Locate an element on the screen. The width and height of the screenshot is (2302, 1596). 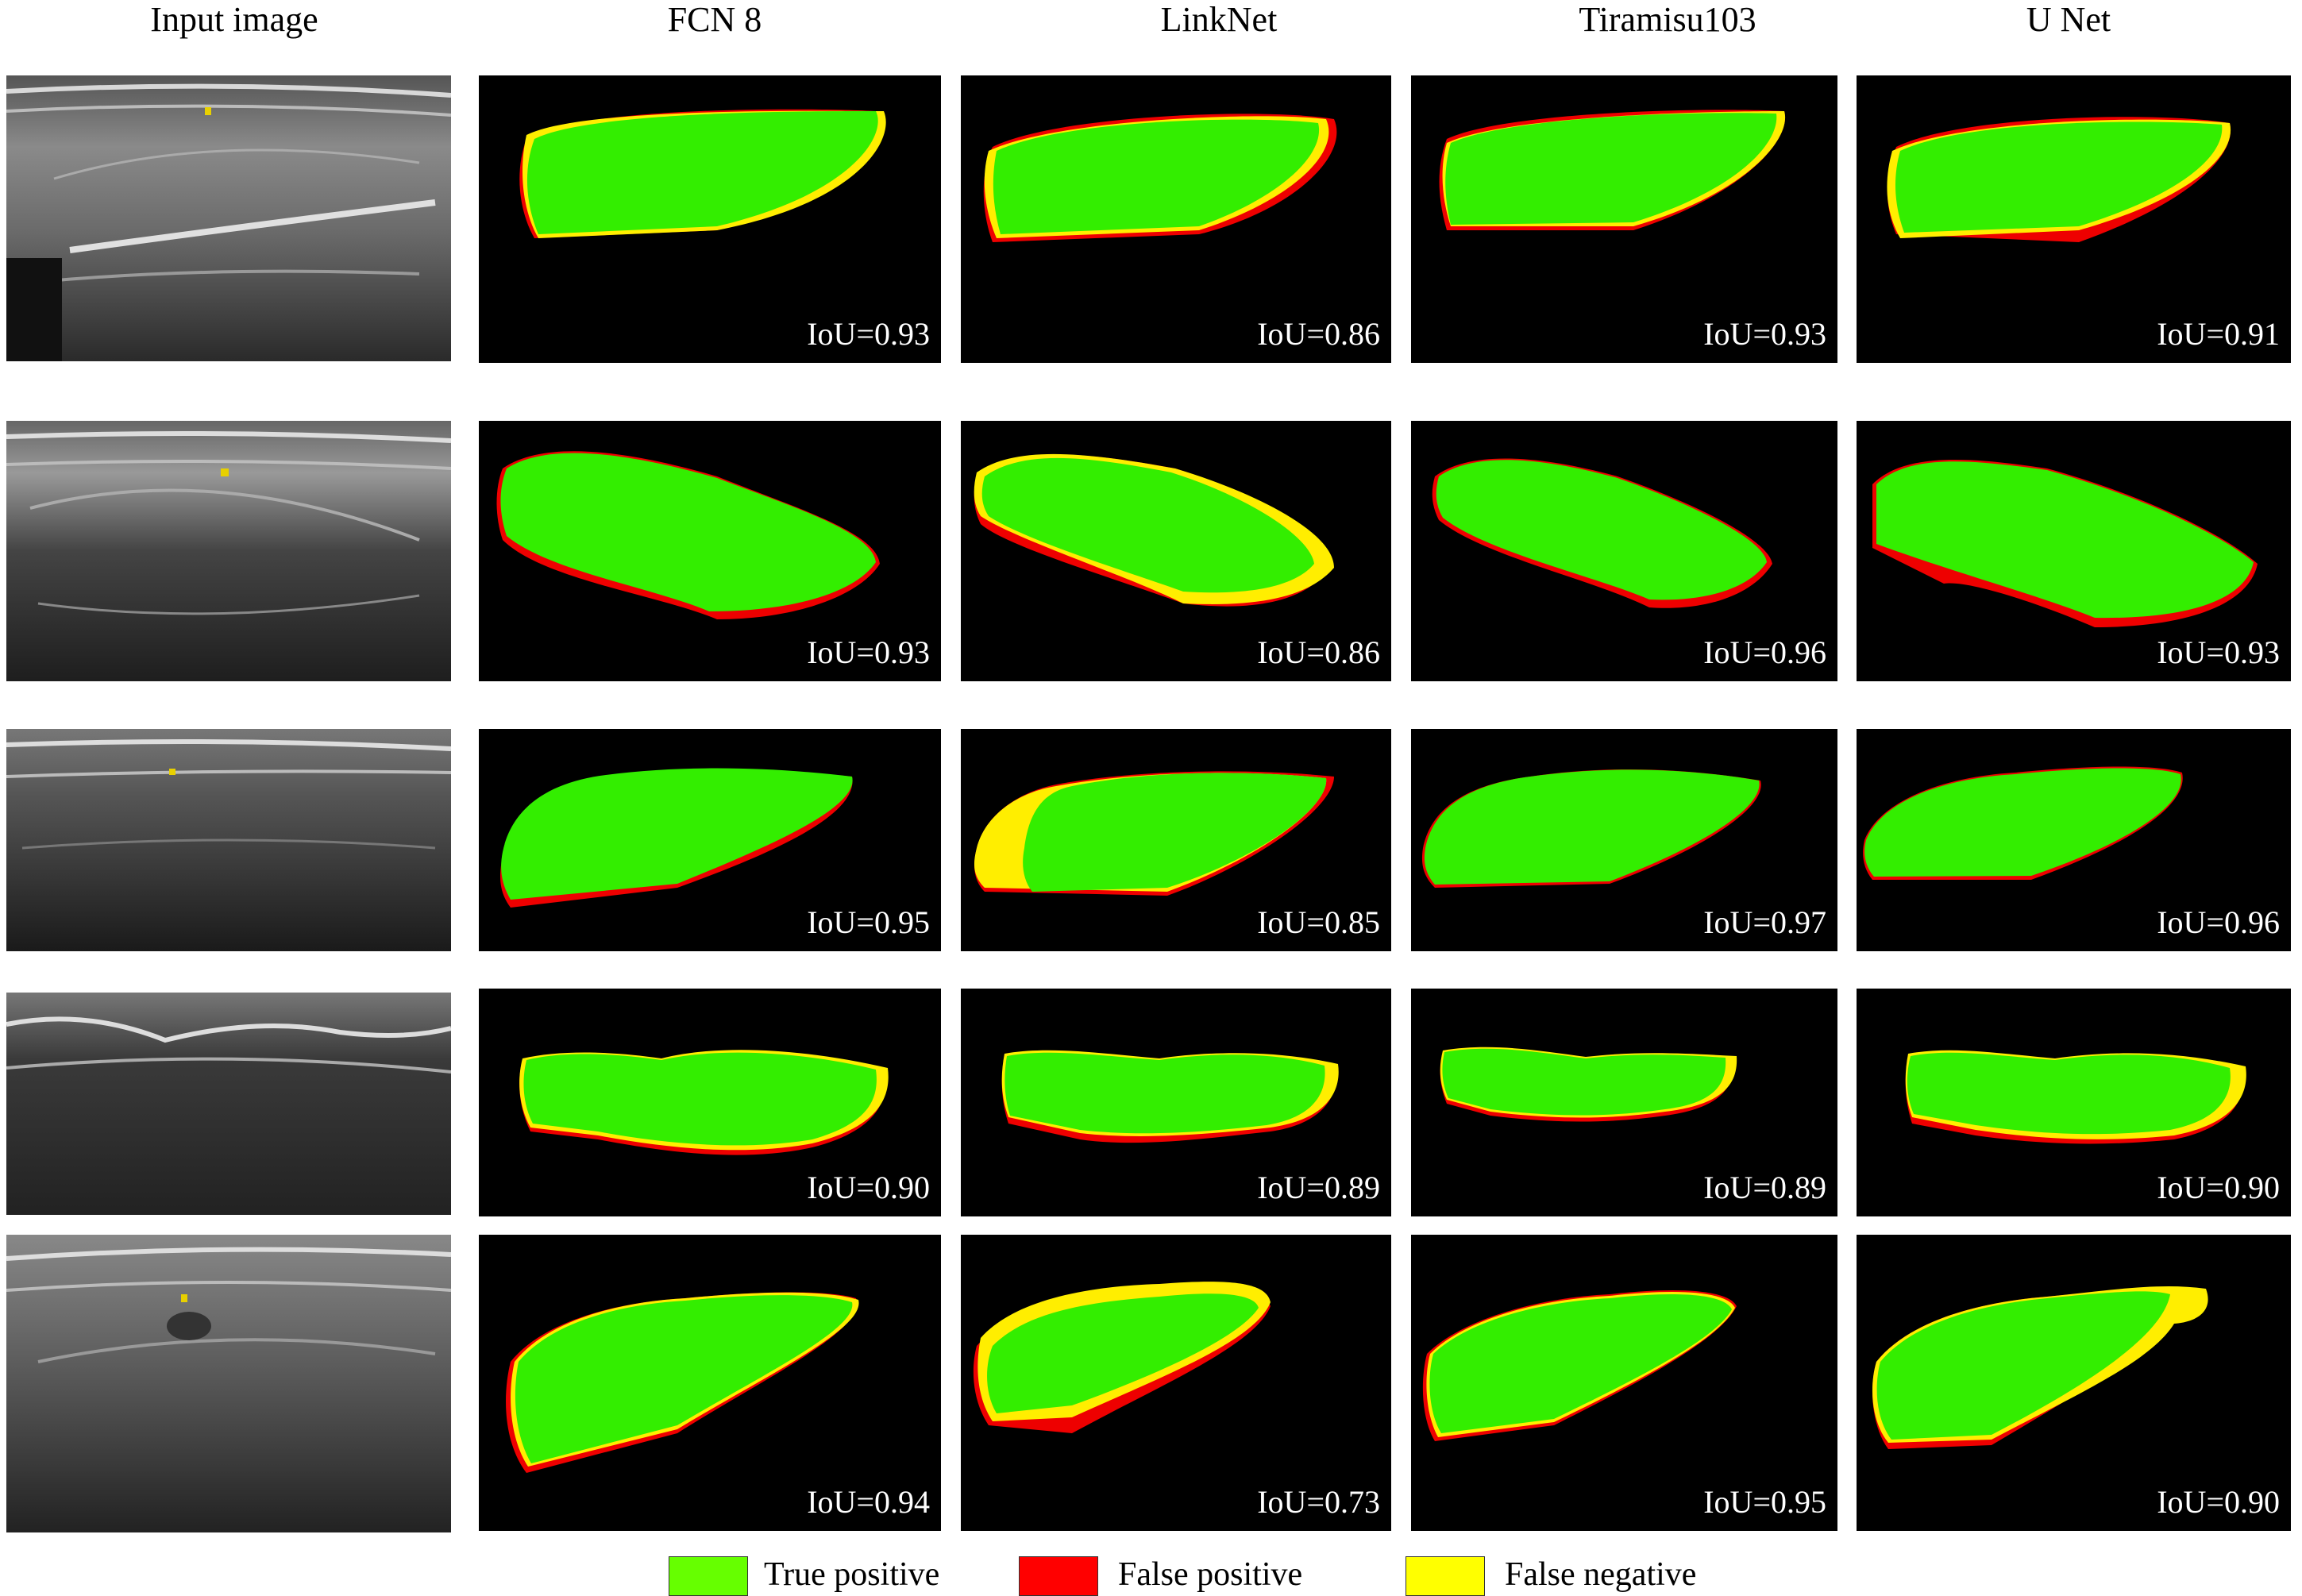
segmentation-linknet-row-3: IoU=0.85 is located at coordinates (1176, 840).